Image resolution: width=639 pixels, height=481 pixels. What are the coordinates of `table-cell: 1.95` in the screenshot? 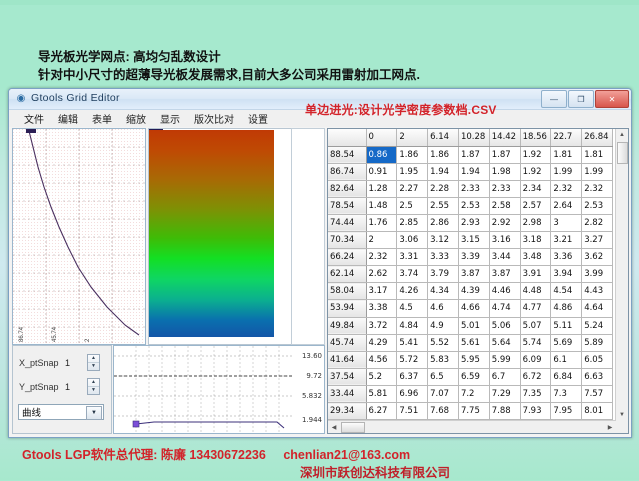 It's located at (412, 172).